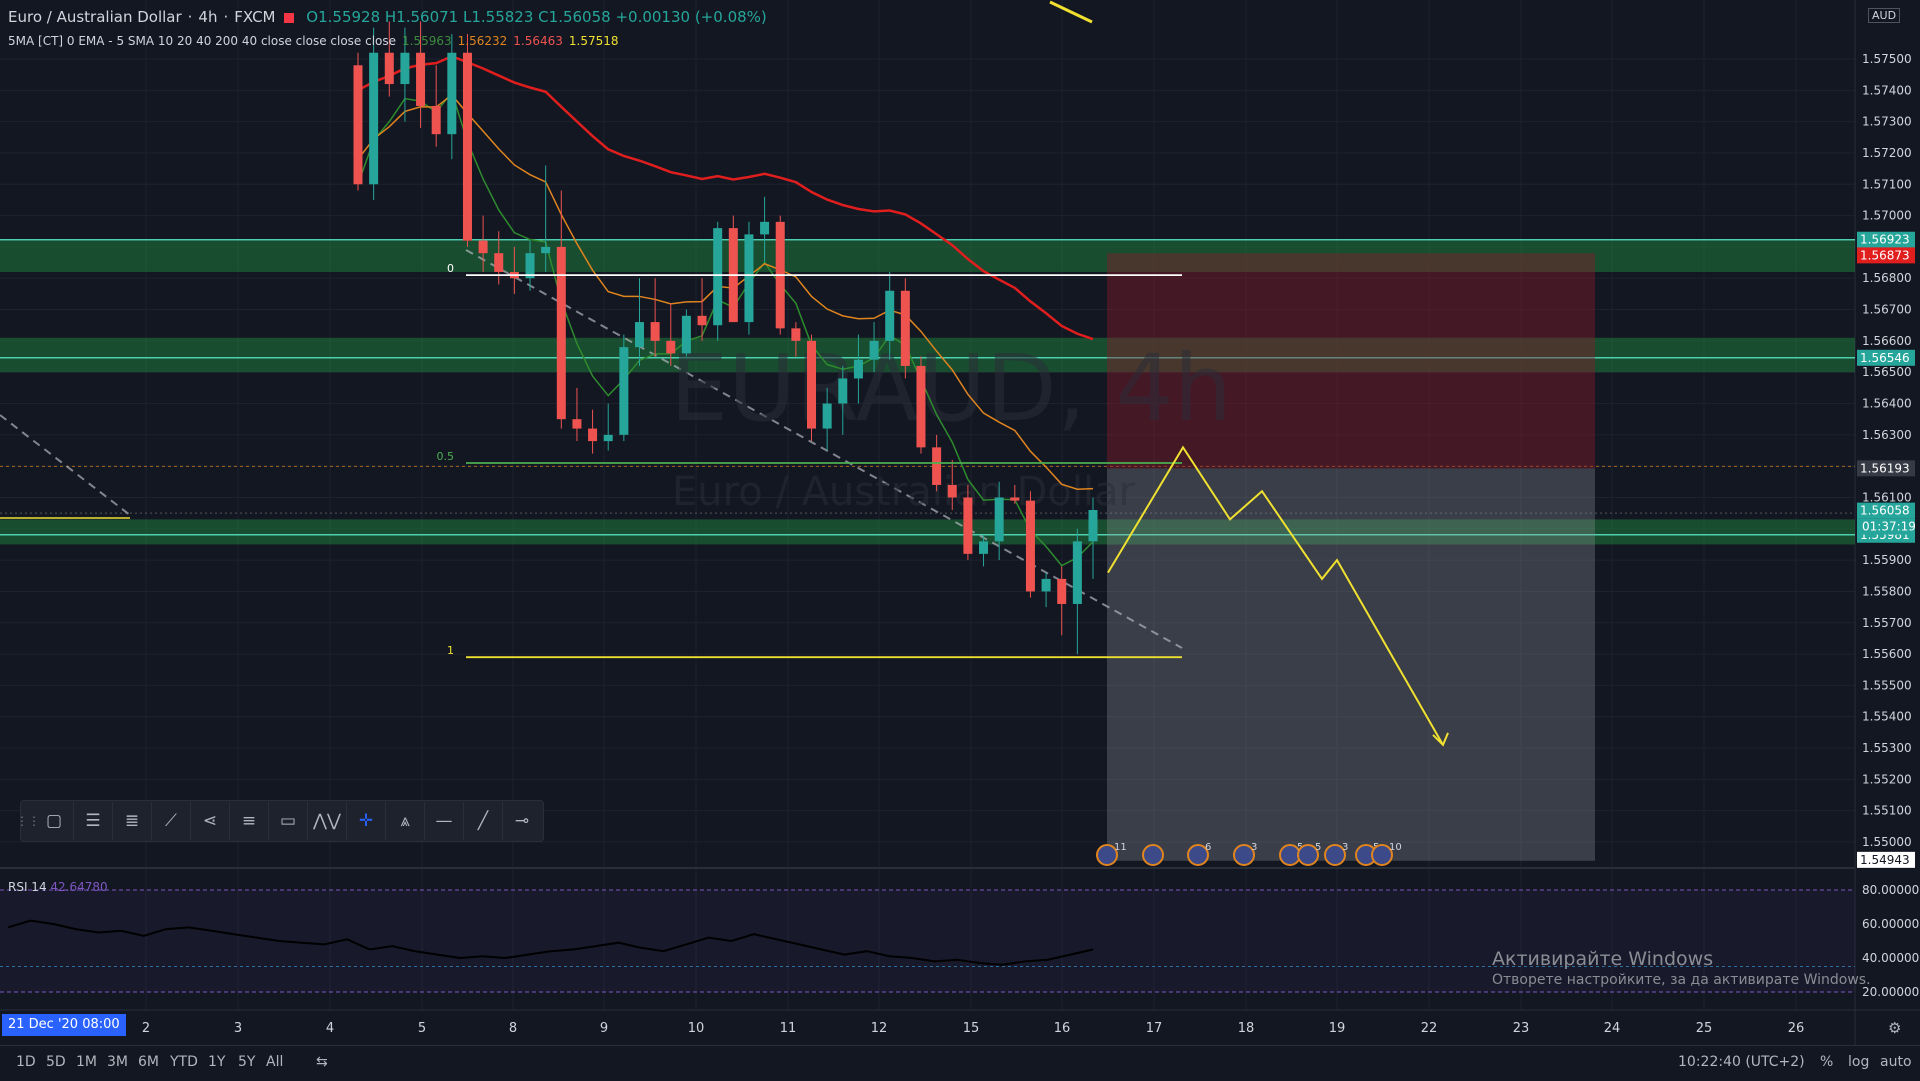 Image resolution: width=1920 pixels, height=1081 pixels. What do you see at coordinates (1208, 847) in the screenshot?
I see `event-count: 6` at bounding box center [1208, 847].